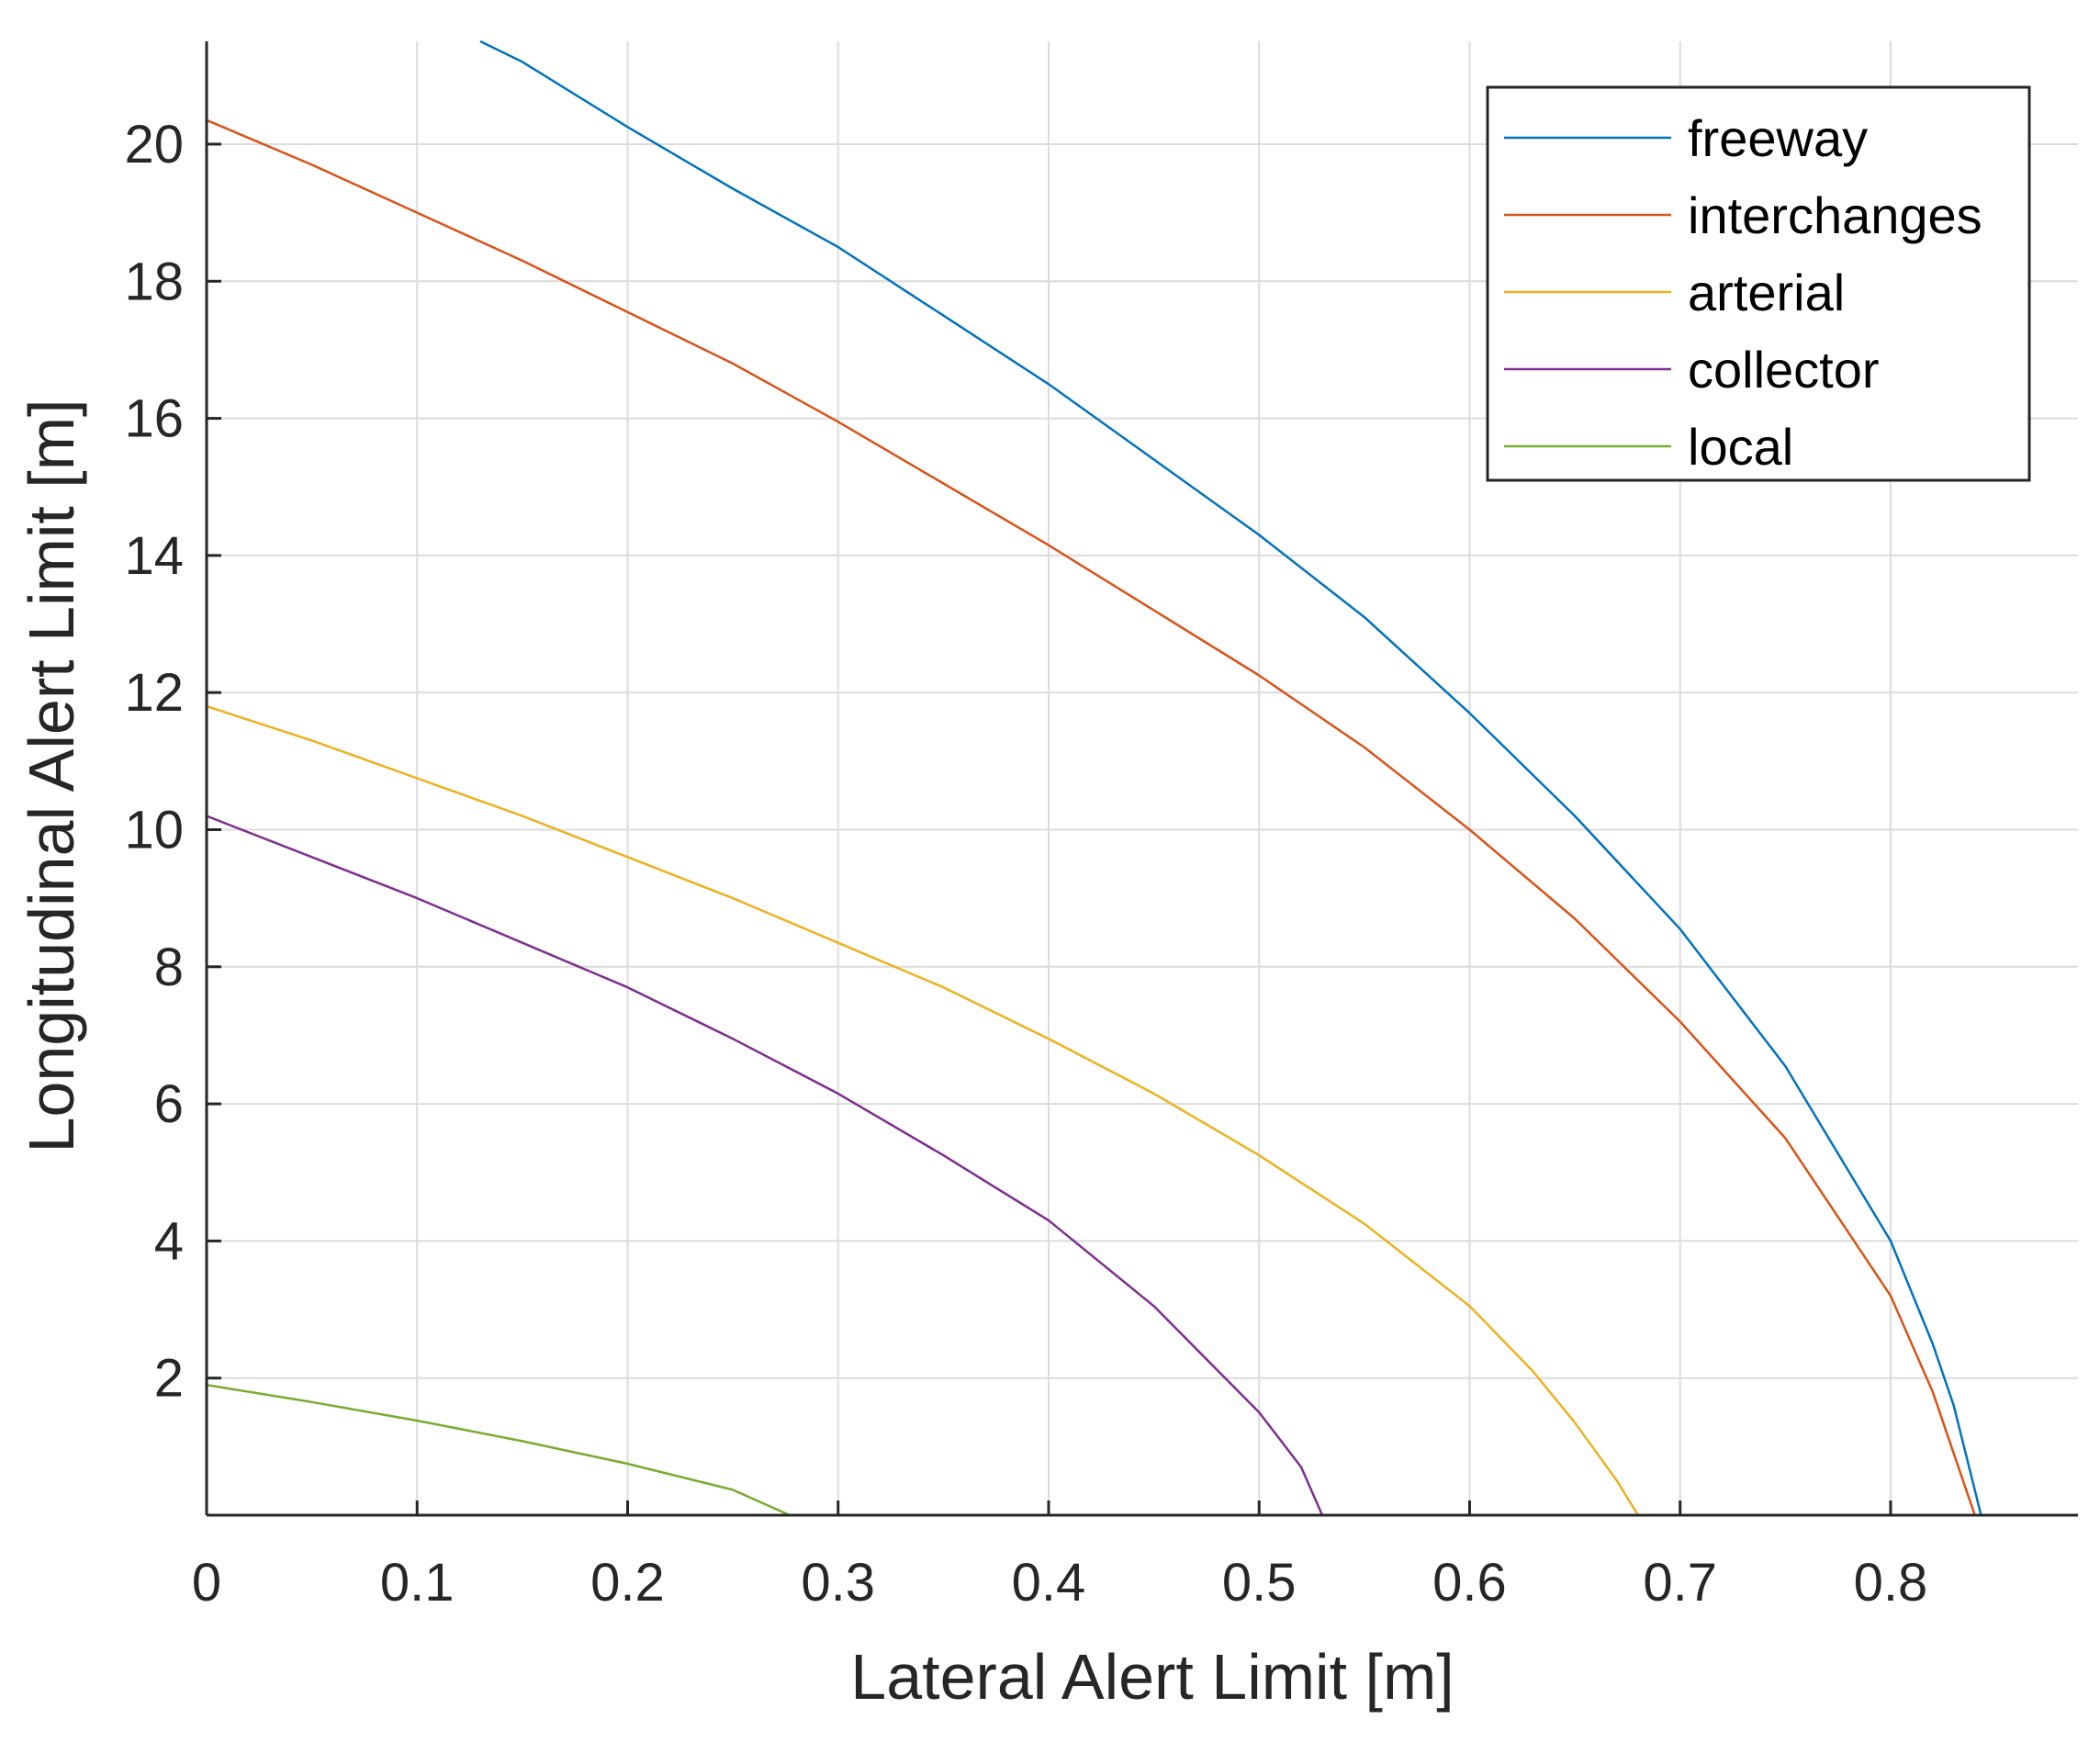 This screenshot has width=2100, height=1742. What do you see at coordinates (1259, 1583) in the screenshot?
I see `x-tick-label: 0.5` at bounding box center [1259, 1583].